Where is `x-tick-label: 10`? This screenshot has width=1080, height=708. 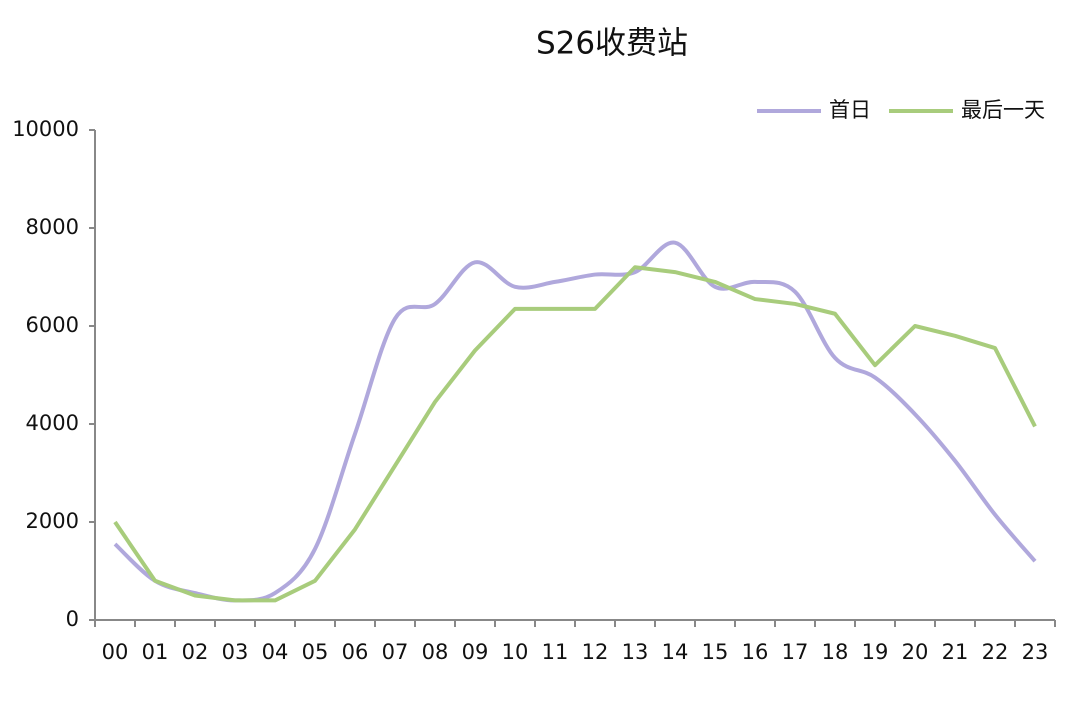
x-tick-label: 10 is located at coordinates (515, 652).